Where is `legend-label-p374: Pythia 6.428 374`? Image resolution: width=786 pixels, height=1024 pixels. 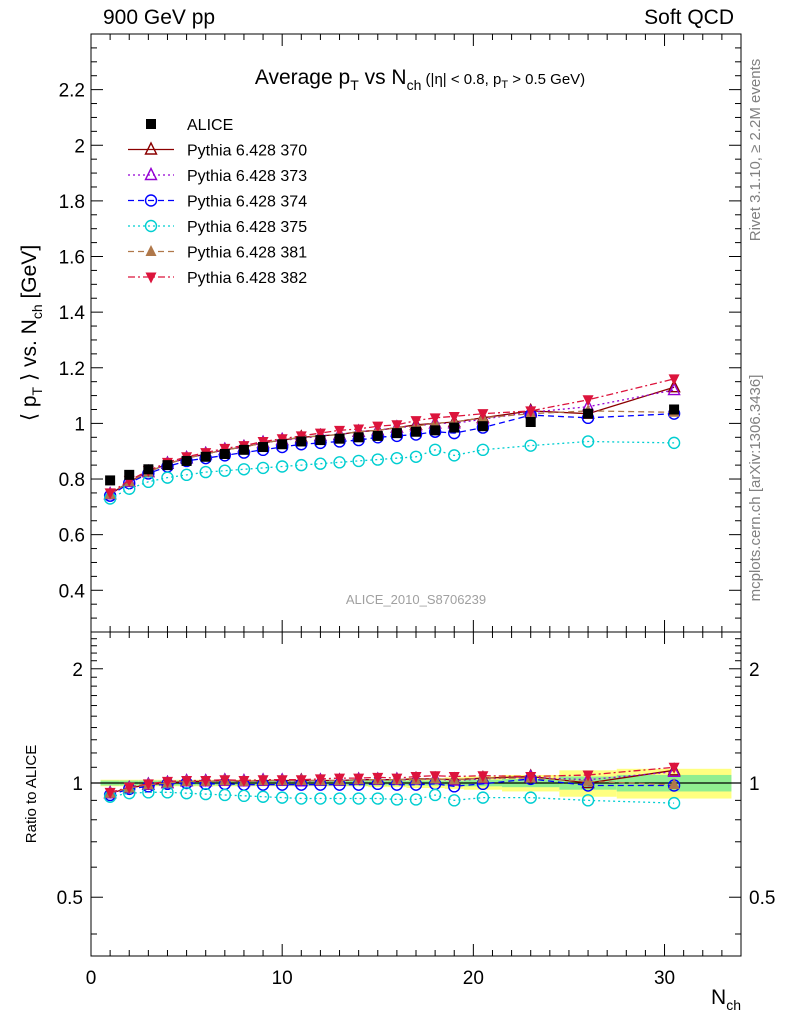
legend-label-p374: Pythia 6.428 374 is located at coordinates (247, 202).